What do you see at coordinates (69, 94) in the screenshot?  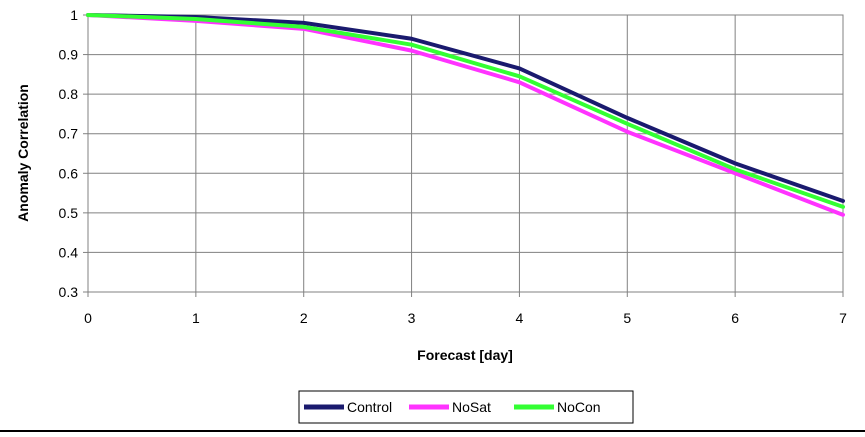 I see `y-tick-label: 0.8` at bounding box center [69, 94].